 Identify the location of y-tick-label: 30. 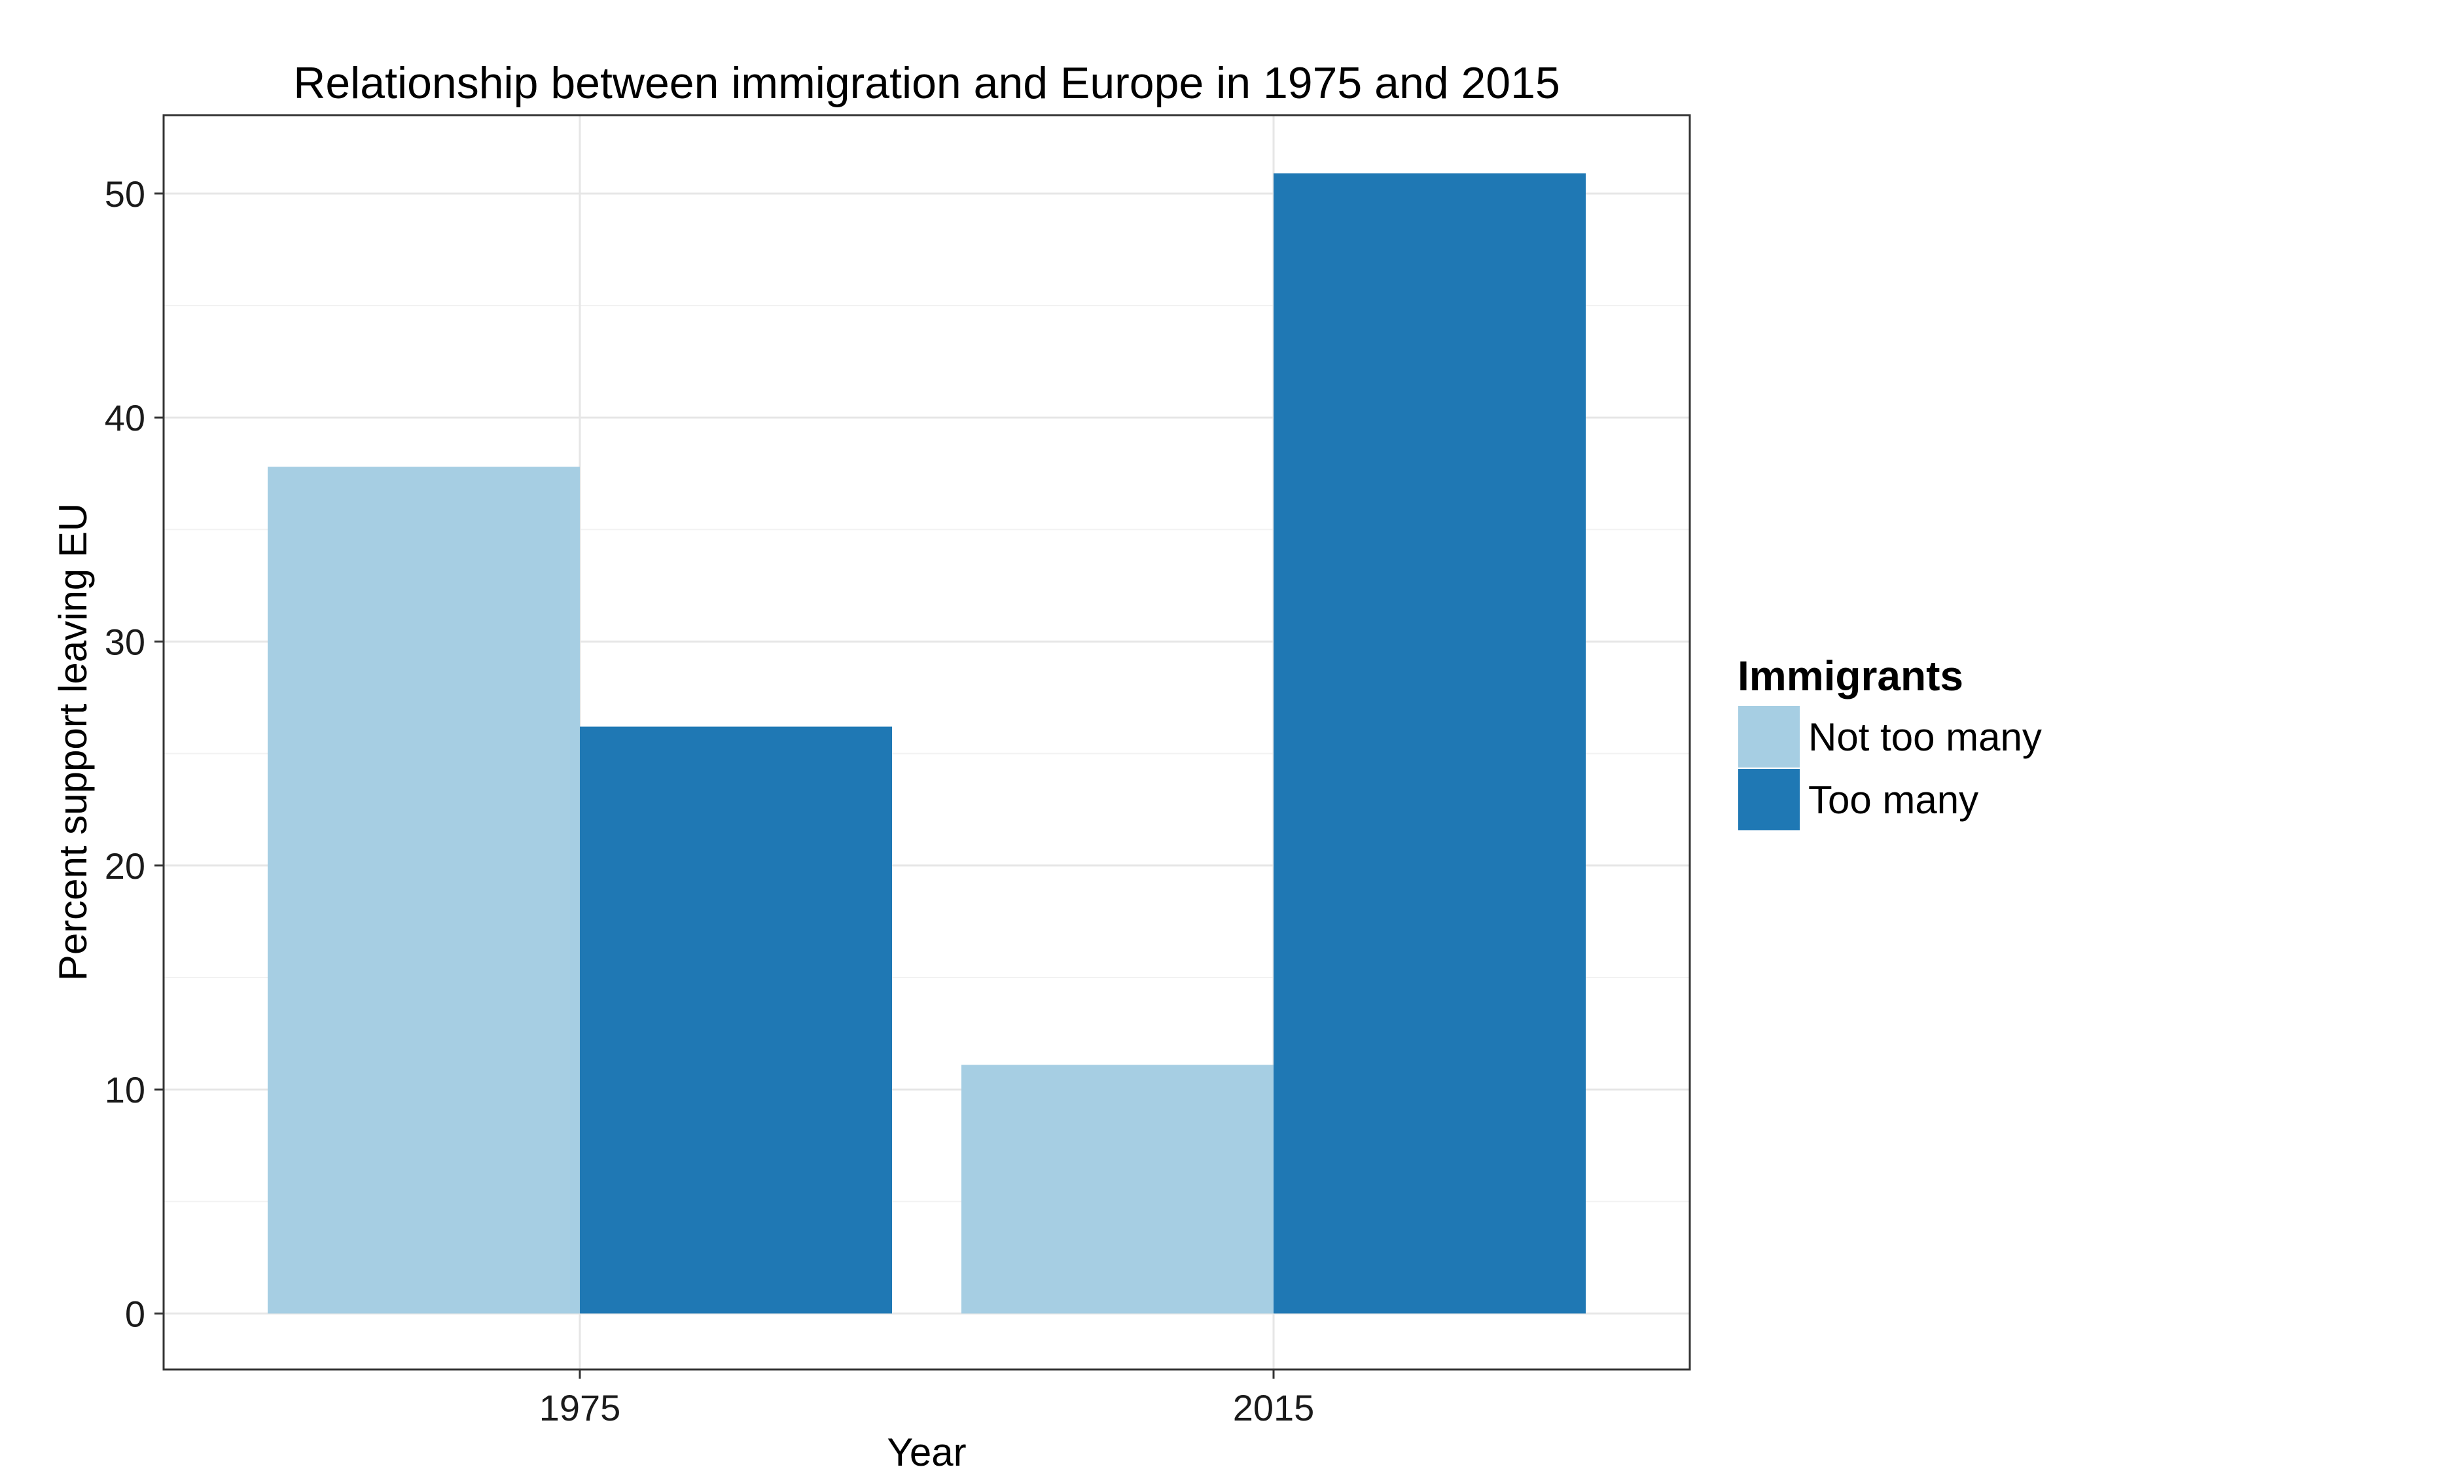
(125, 642).